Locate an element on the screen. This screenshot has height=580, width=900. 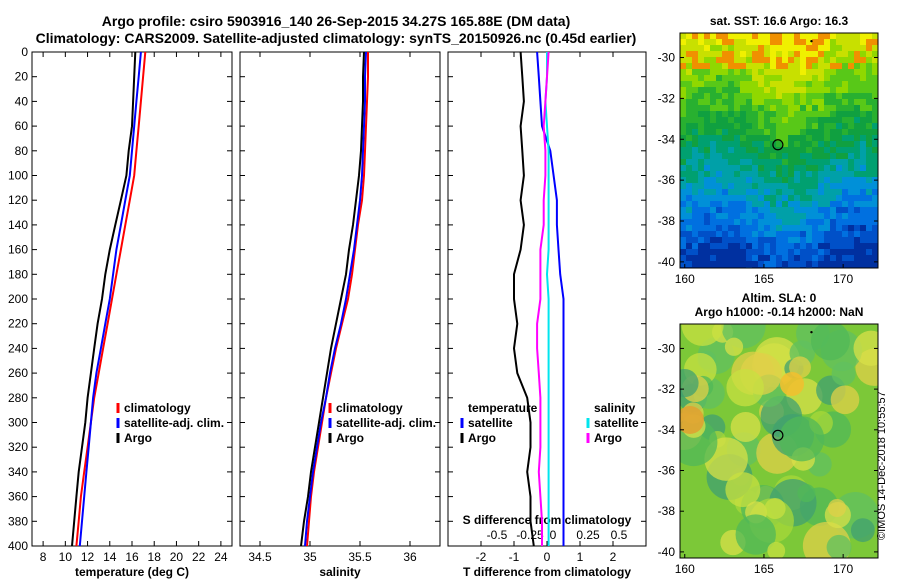
x-tick-label: 35 is located at coordinates (310, 557).